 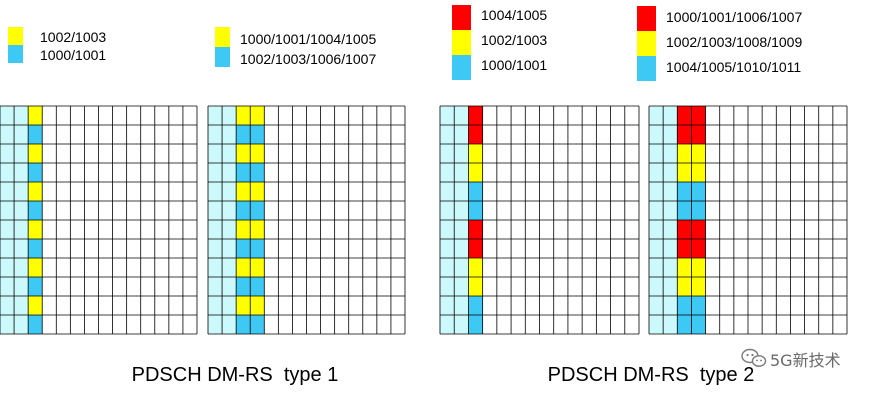 What do you see at coordinates (73, 55) in the screenshot?
I see `legend-label: 1000/1001` at bounding box center [73, 55].